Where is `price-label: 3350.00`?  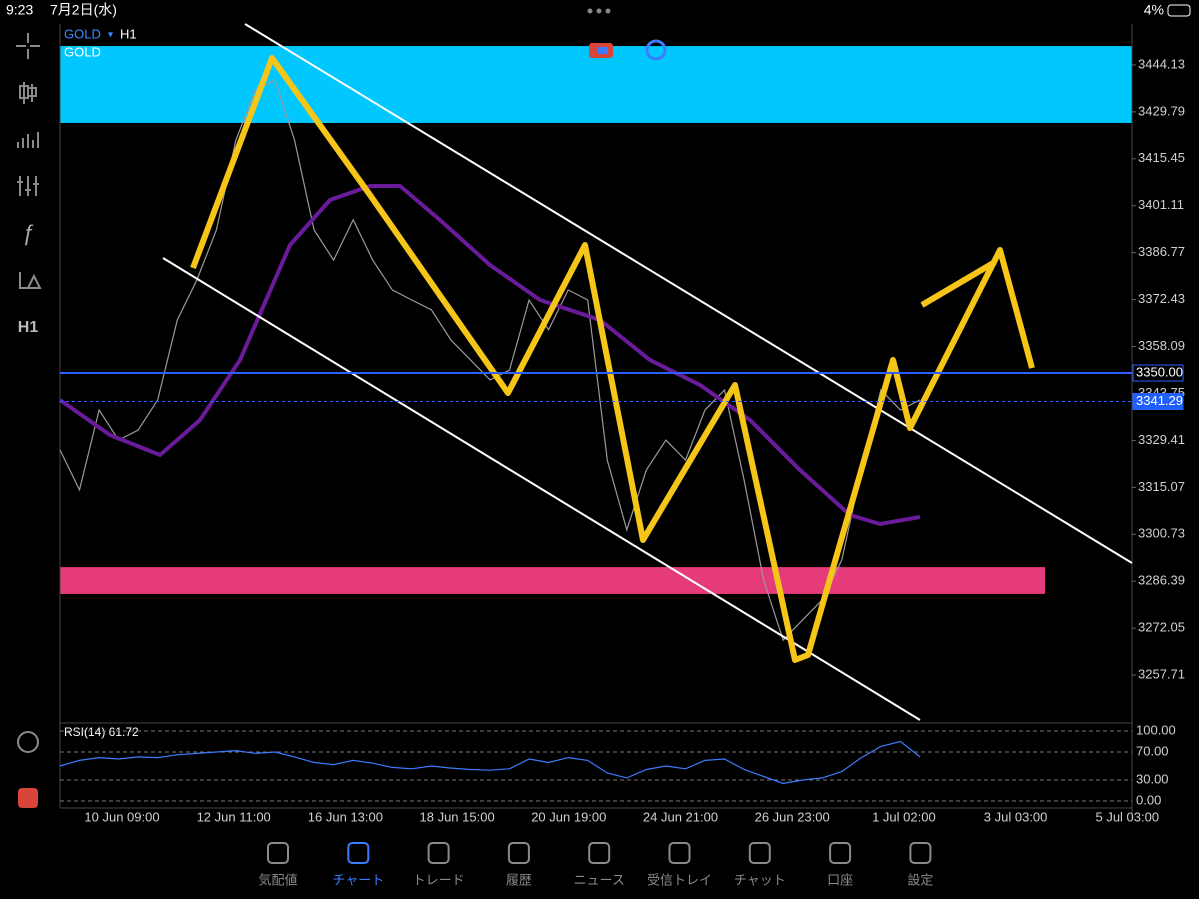
price-label: 3350.00 is located at coordinates (1159, 371).